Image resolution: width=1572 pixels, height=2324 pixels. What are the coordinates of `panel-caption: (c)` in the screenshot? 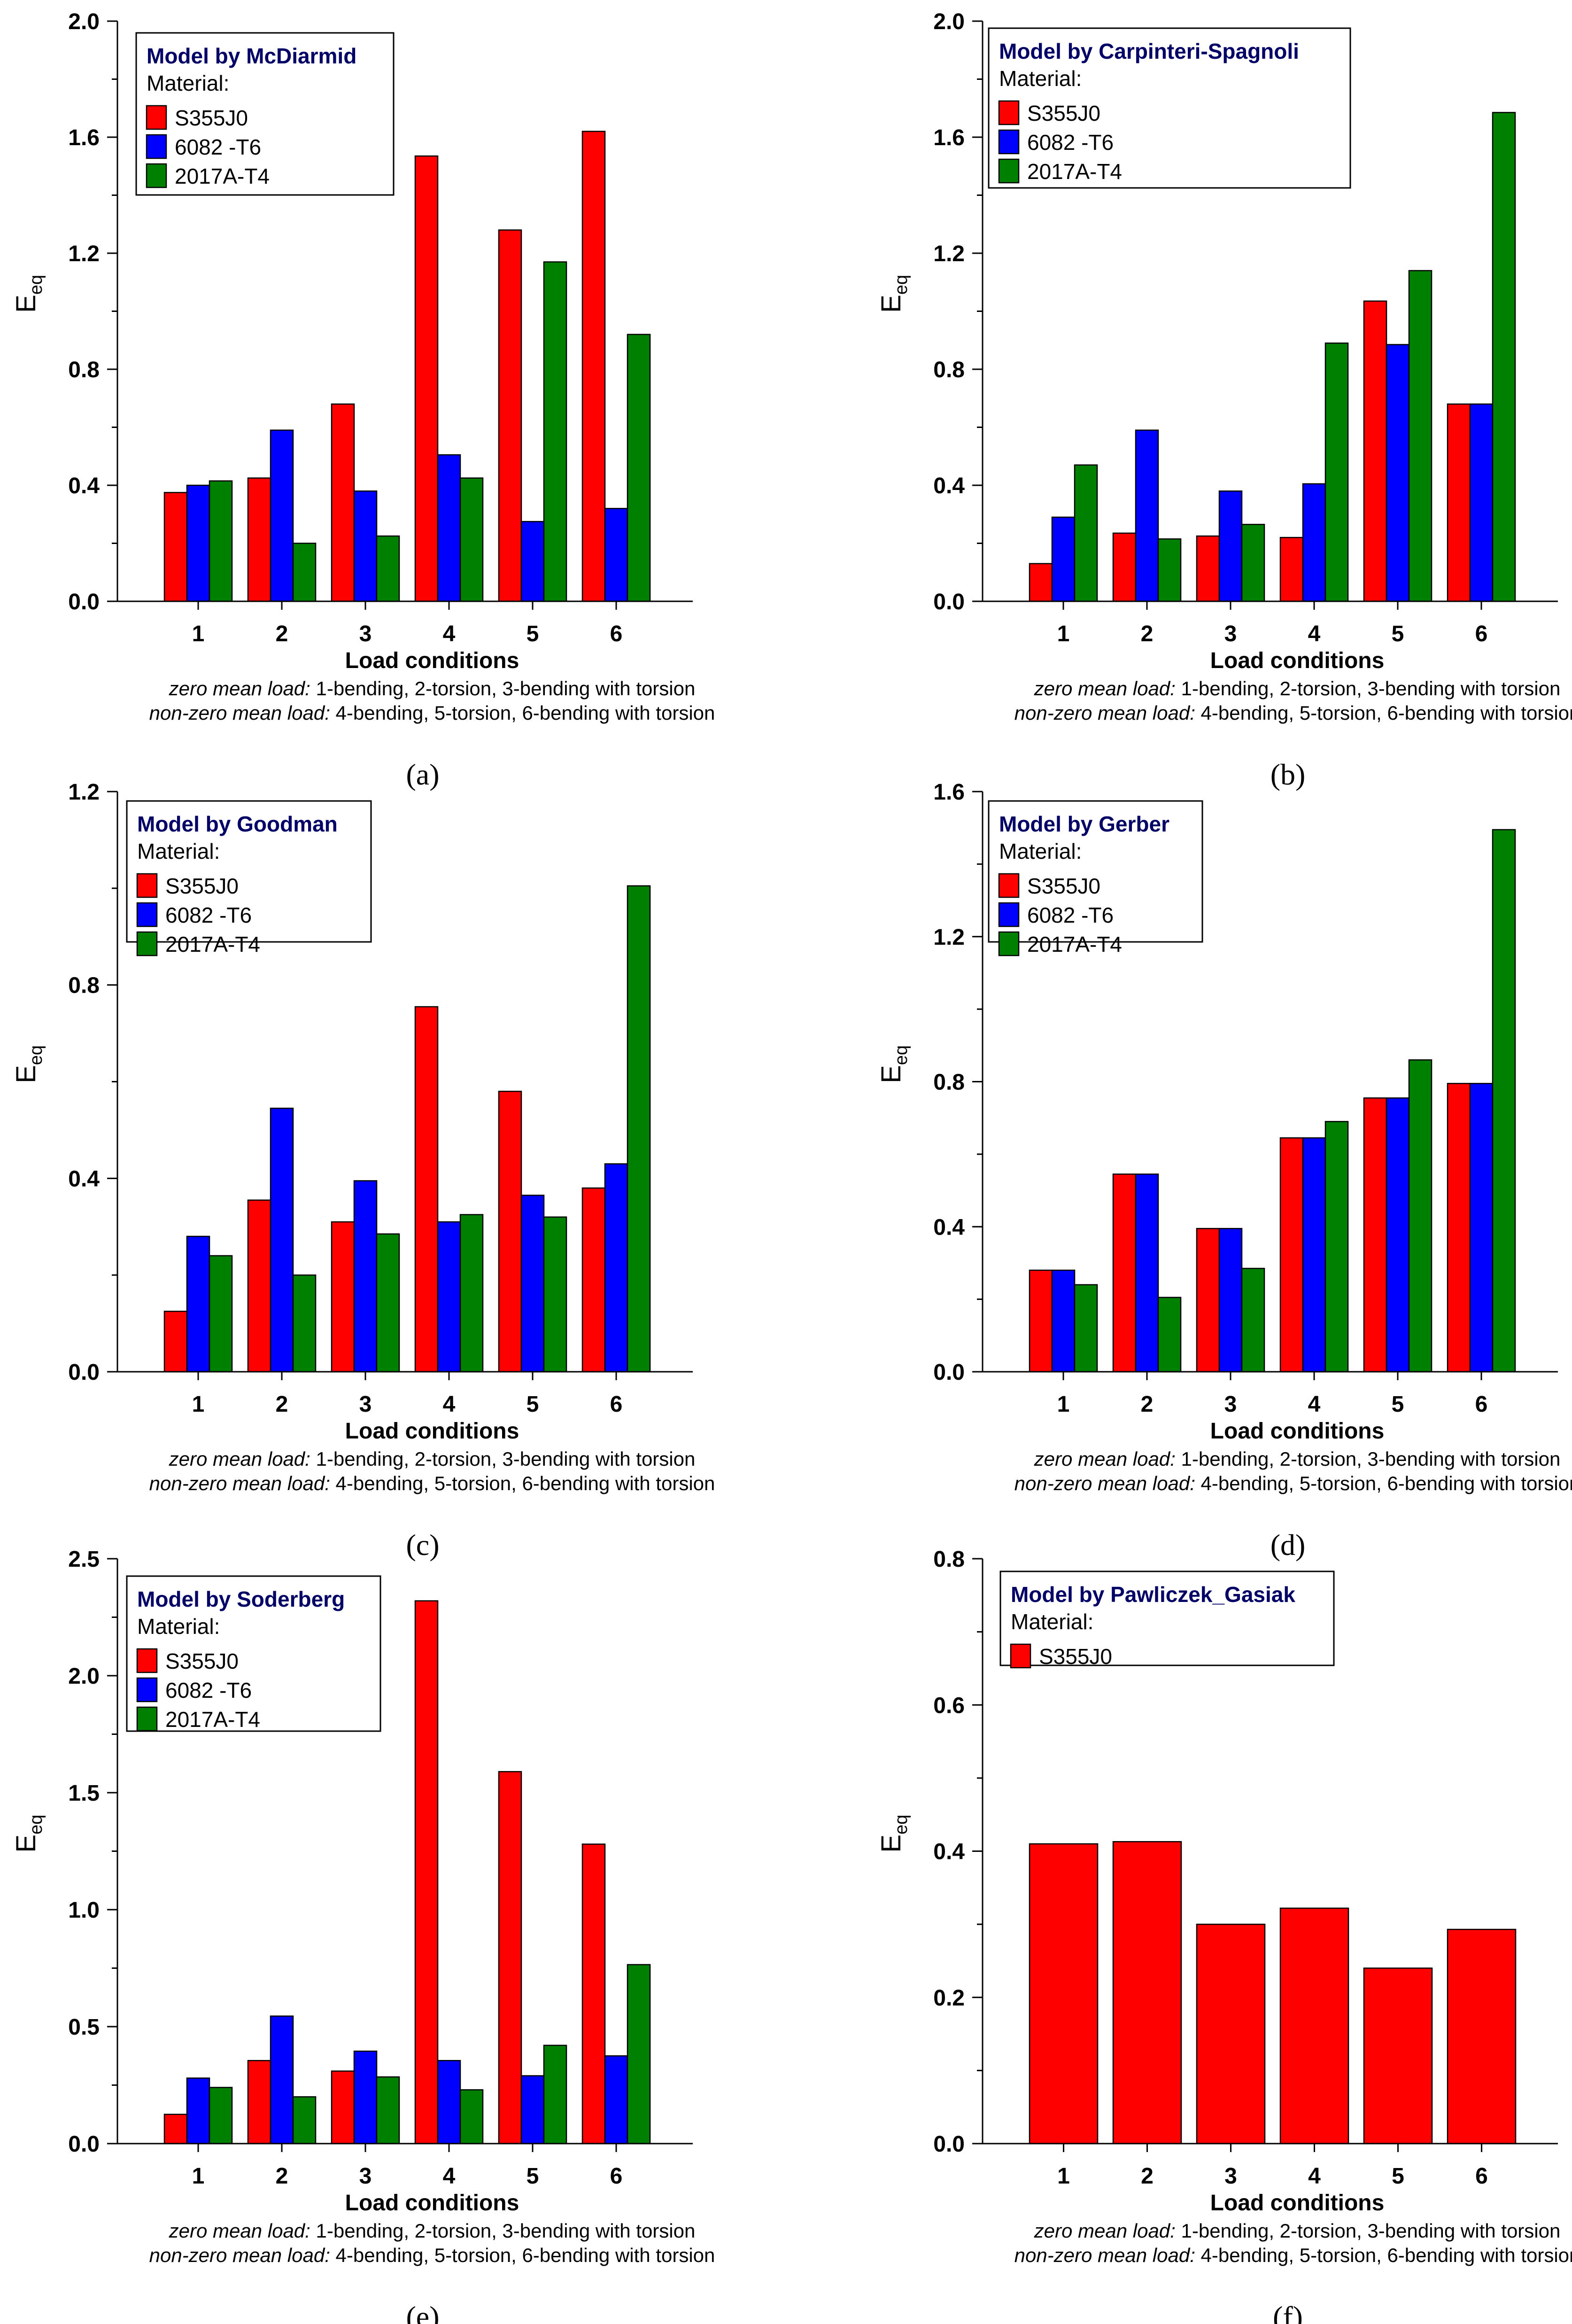 It's located at (423, 1545).